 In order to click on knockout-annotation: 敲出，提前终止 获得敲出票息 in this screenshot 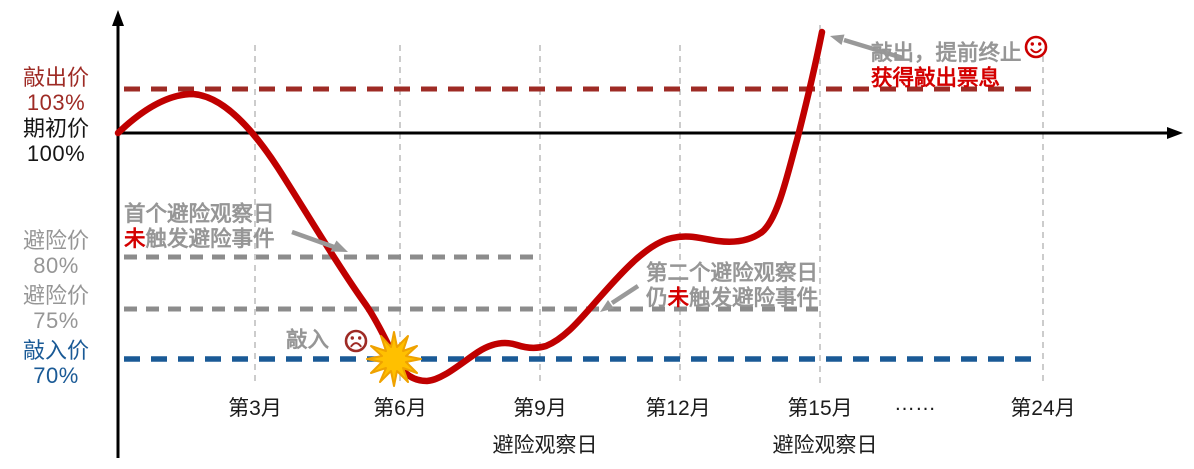, I will do `click(946, 66)`.